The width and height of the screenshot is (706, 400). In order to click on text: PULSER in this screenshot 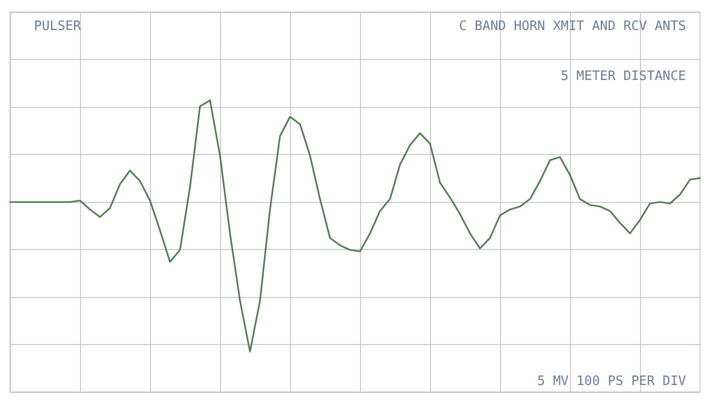, I will do `click(58, 26)`.